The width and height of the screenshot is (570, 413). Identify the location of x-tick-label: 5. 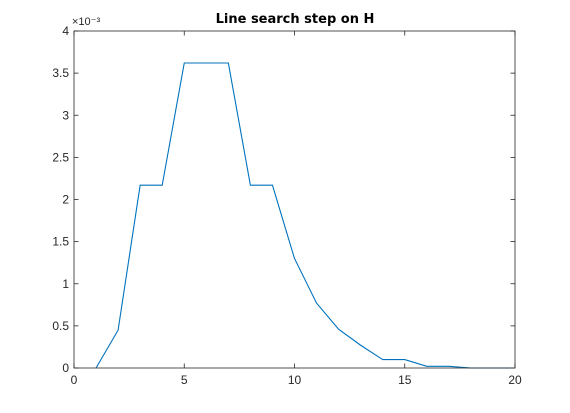
(184, 380).